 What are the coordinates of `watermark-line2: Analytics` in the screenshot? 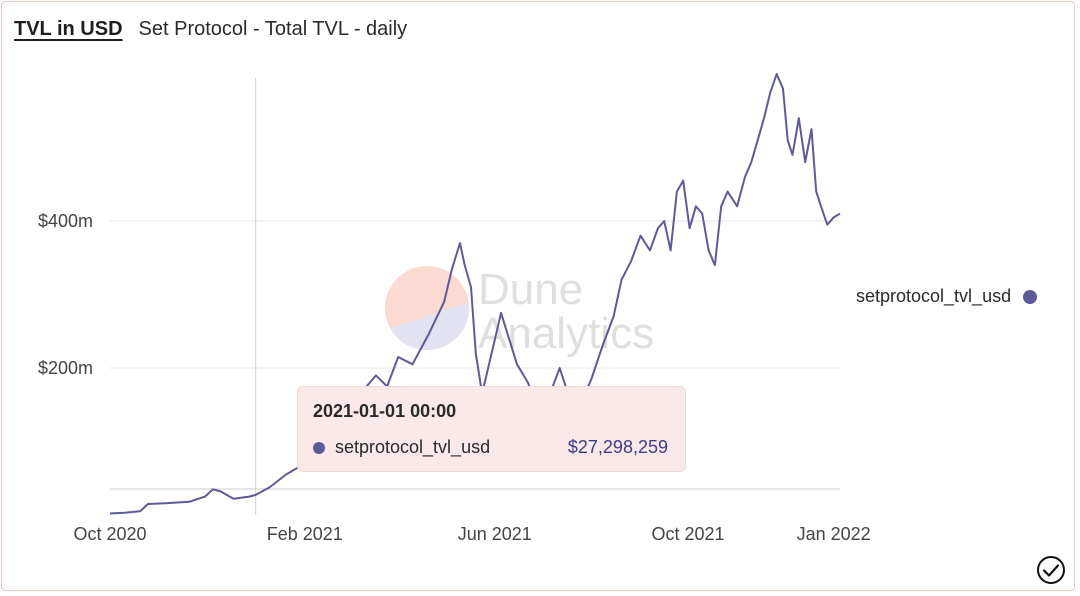 It's located at (566, 333).